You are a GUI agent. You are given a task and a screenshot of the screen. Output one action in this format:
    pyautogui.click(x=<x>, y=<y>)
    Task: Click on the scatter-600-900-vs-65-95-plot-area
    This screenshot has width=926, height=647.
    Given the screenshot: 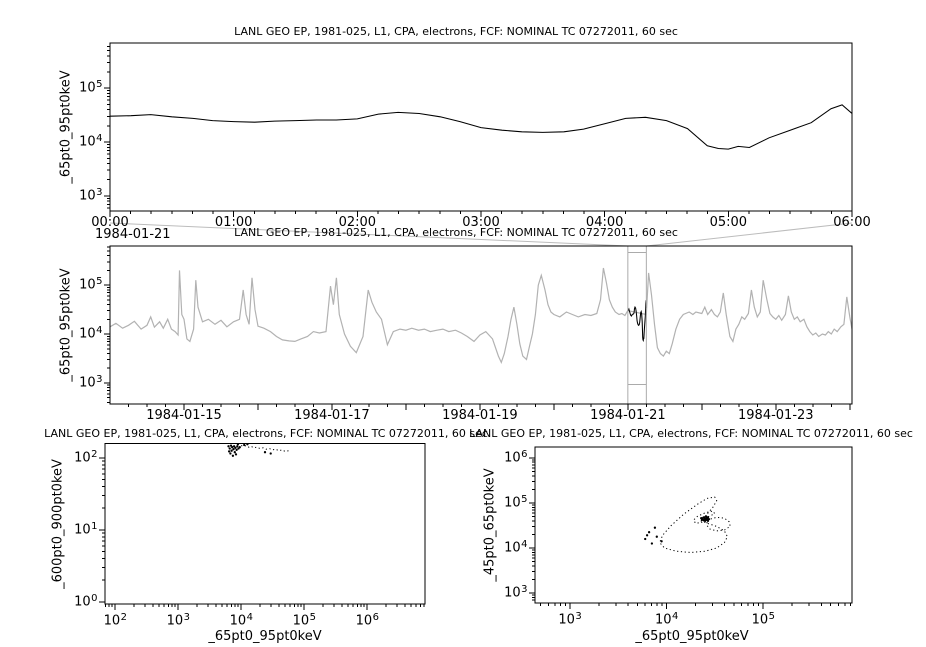 What is the action you would take?
    pyautogui.click(x=258, y=450)
    